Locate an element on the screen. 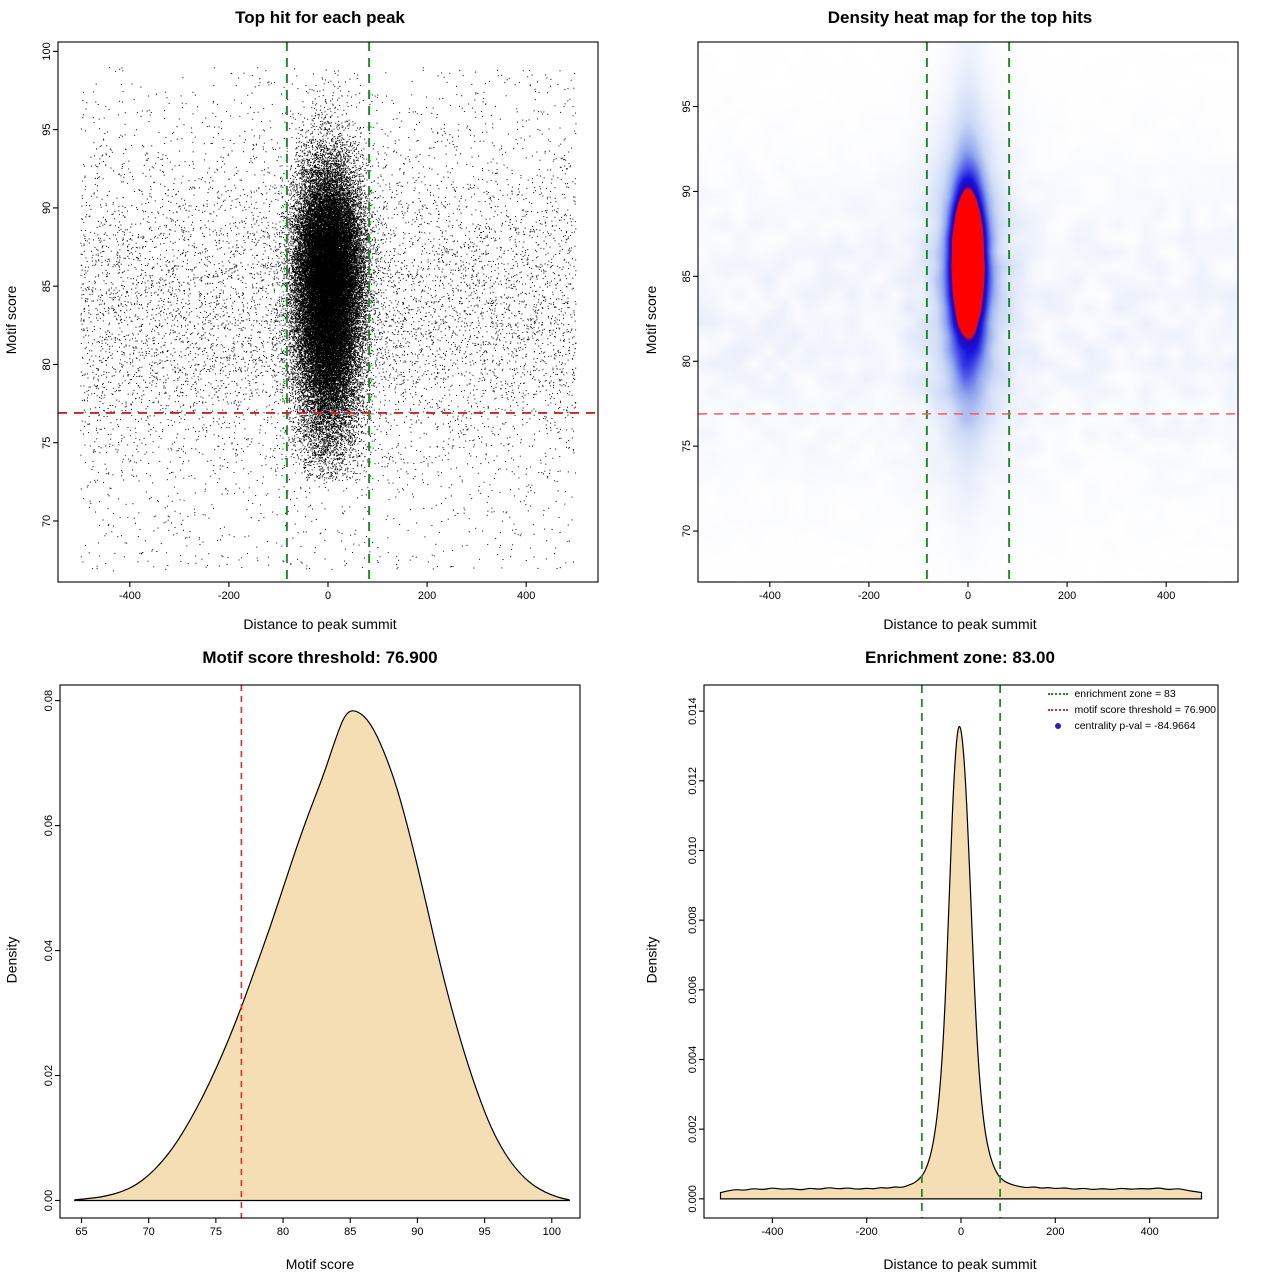 The image size is (1280, 1280). x-axis-label-distance-density: Distance to peak summit is located at coordinates (960, 1264).